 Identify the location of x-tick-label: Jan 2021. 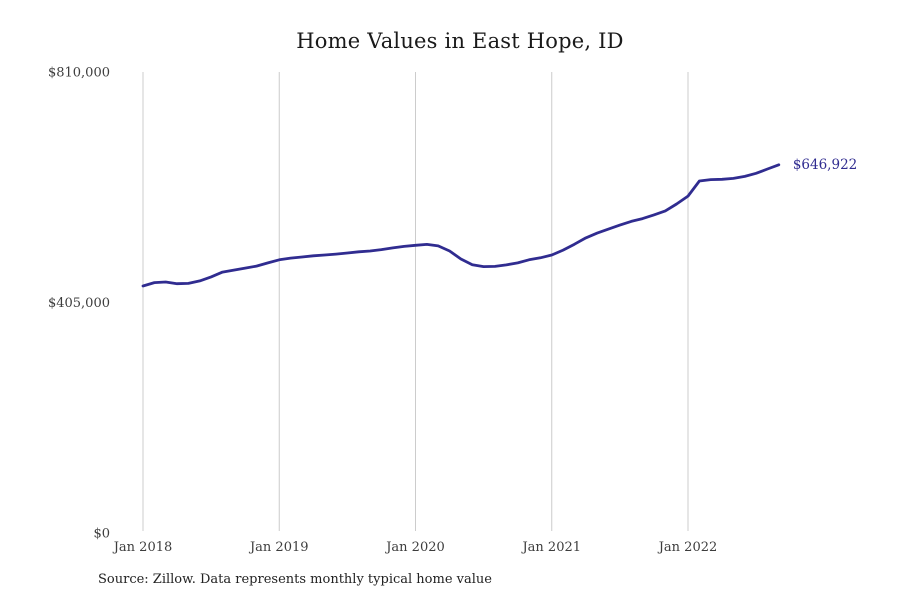
(550, 547).